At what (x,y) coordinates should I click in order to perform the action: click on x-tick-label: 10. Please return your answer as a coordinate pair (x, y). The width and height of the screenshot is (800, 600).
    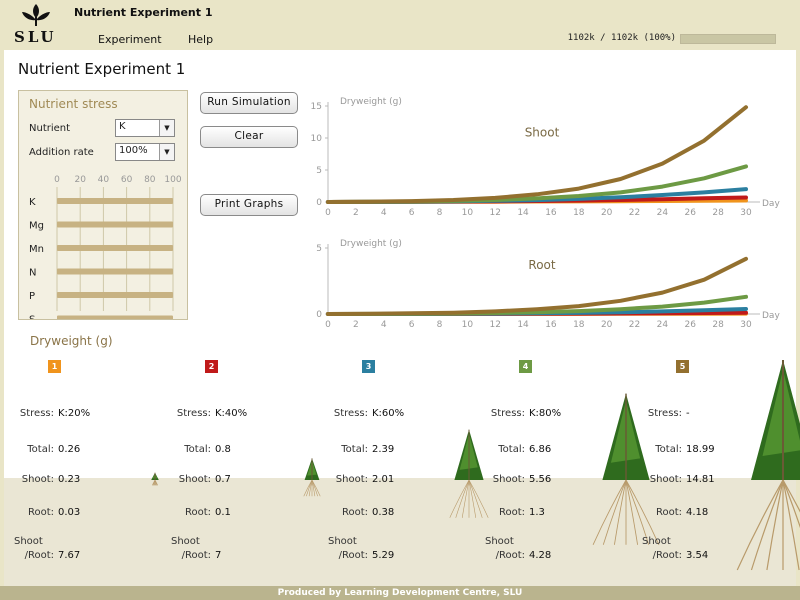
    Looking at the image, I should click on (468, 213).